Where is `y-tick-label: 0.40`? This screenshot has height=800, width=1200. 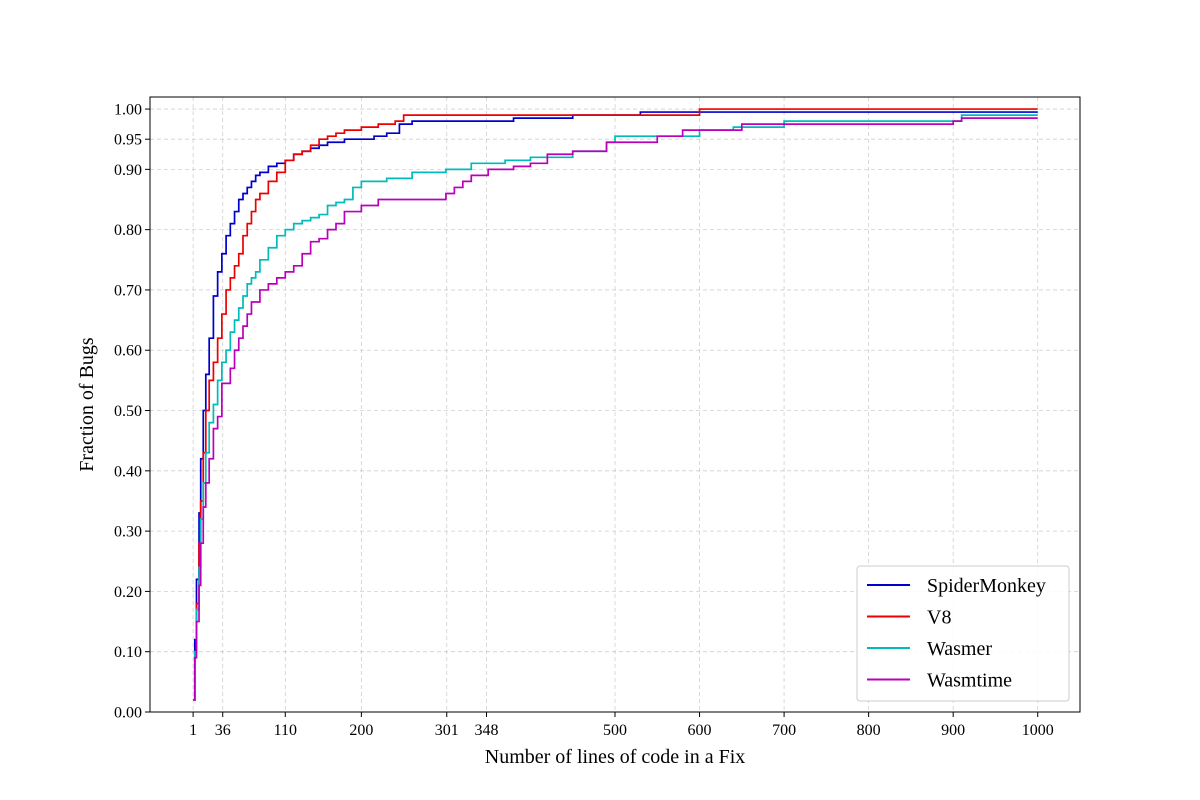 y-tick-label: 0.40 is located at coordinates (128, 471).